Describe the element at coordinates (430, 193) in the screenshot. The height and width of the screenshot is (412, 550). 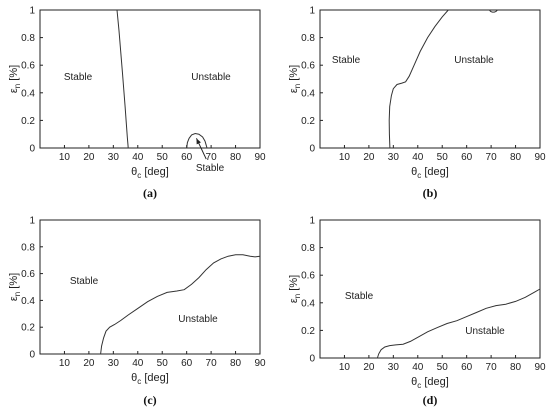
I see `panel-label: (b)` at that location.